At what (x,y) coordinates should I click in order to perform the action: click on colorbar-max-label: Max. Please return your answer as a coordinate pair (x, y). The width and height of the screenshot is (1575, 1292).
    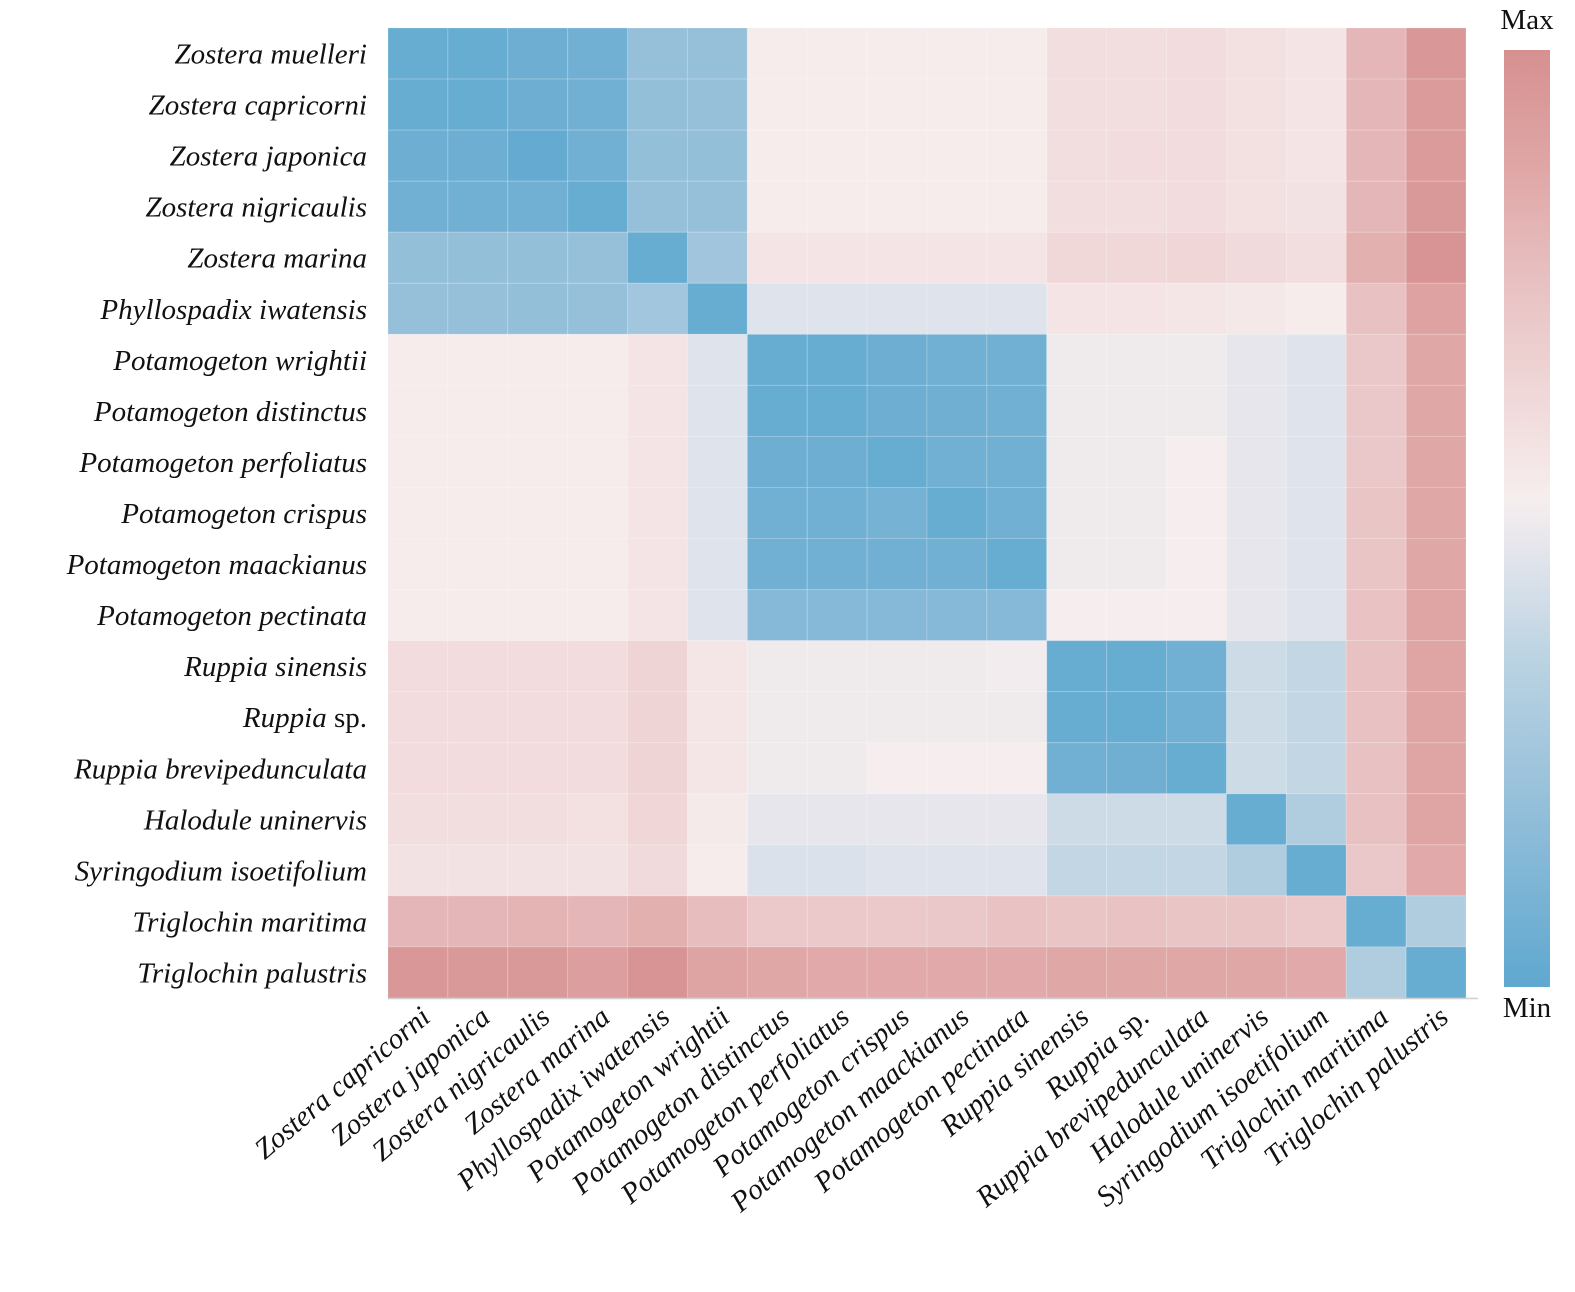
    Looking at the image, I should click on (1527, 20).